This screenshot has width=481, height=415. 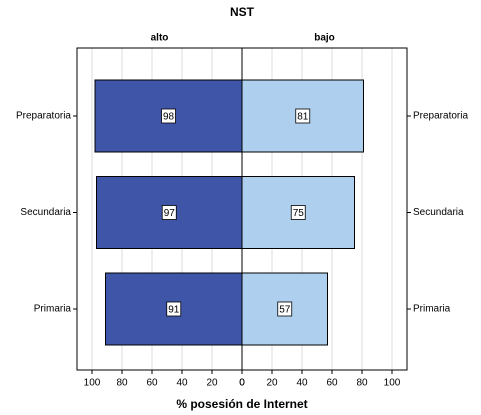 I want to click on value-label: 57, so click(x=285, y=310).